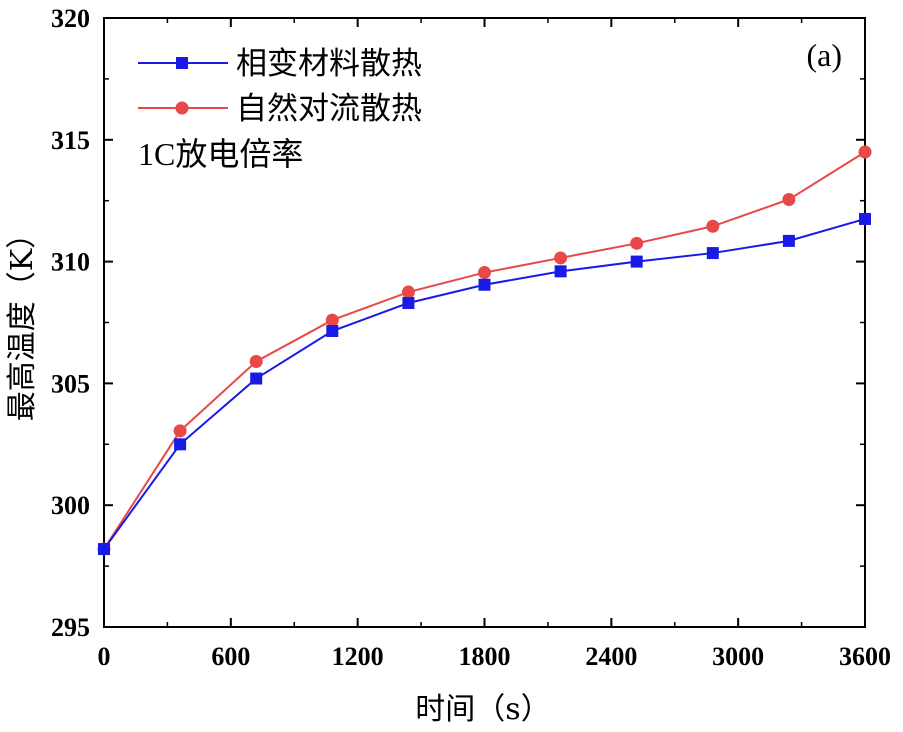  I want to click on x-tick-label: 2400, so click(611, 656).